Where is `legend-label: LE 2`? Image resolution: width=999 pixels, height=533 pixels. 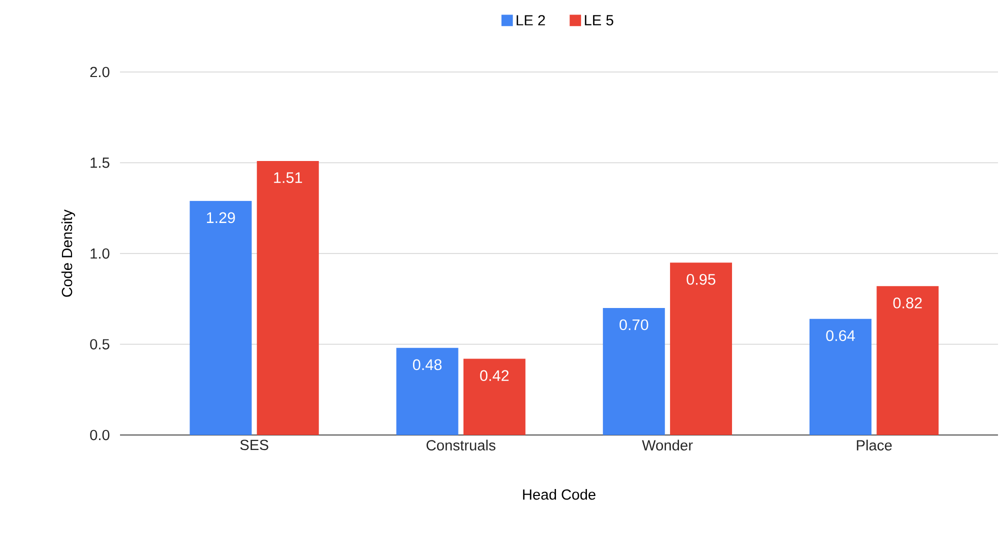 legend-label: LE 2 is located at coordinates (530, 20).